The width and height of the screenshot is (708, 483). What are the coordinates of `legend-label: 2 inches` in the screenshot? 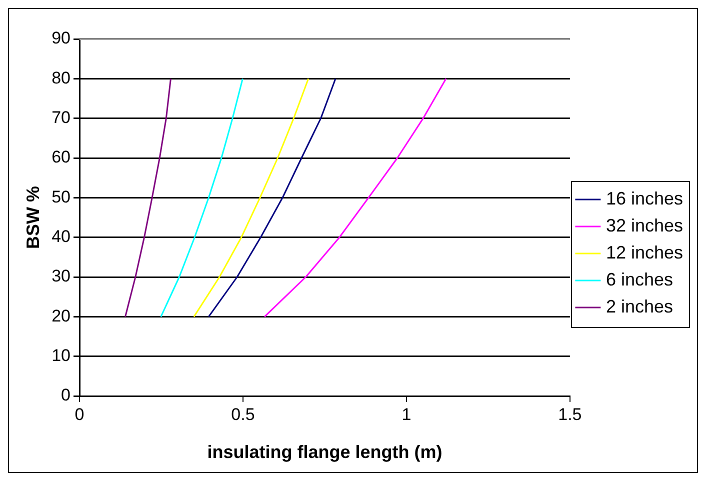 It's located at (639, 306).